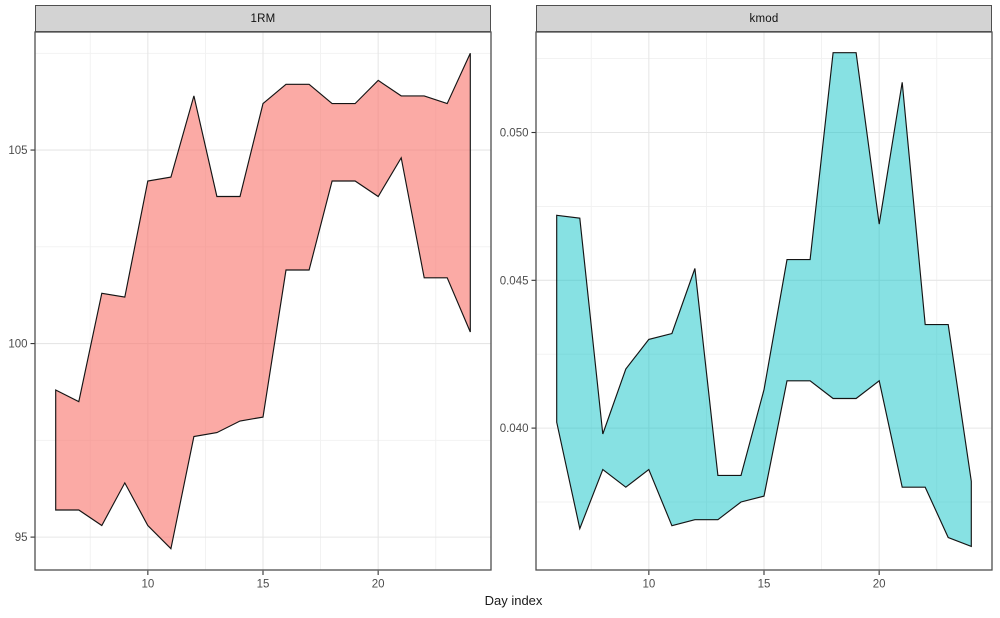 This screenshot has width=1000, height=618. What do you see at coordinates (514, 429) in the screenshot?
I see `y-tick-label: 0.040` at bounding box center [514, 429].